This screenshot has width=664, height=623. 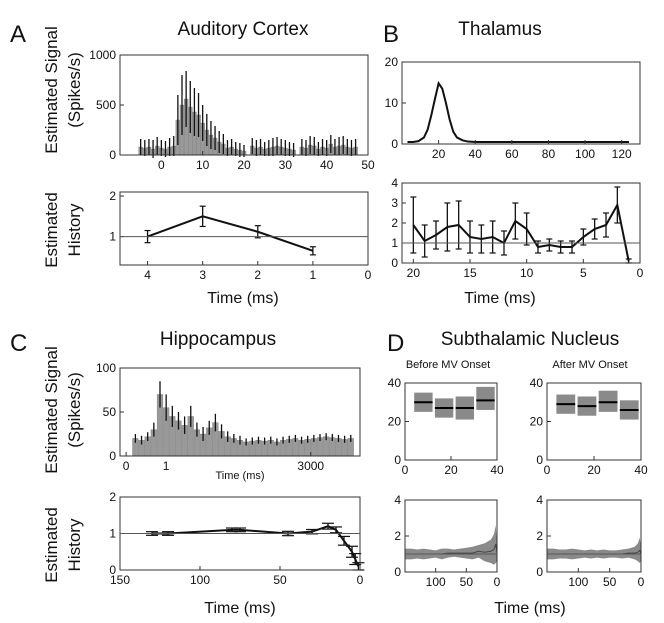 I want to click on C-signal-xtick-label: 3000, so click(x=310, y=466).